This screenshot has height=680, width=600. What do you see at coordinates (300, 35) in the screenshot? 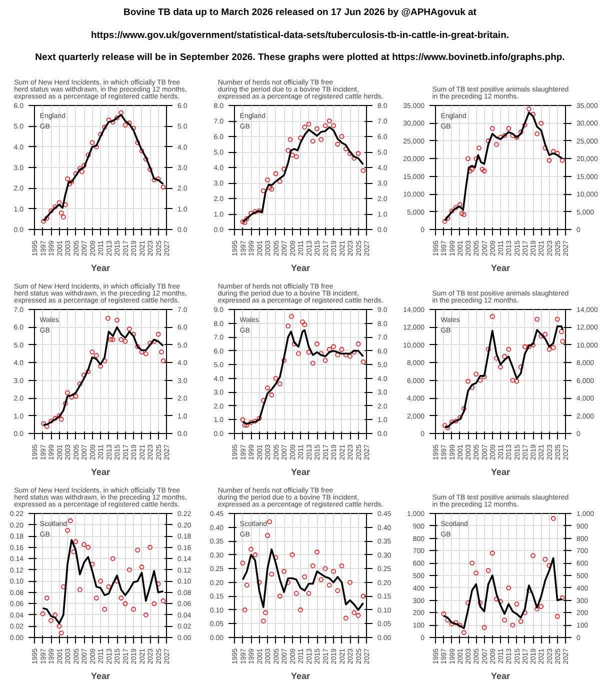
I see `text: https://www.gov.uk/government/statistical-data-sets/tuberculosis-tb-in-cattle-in-great-britain.` at bounding box center [300, 35].